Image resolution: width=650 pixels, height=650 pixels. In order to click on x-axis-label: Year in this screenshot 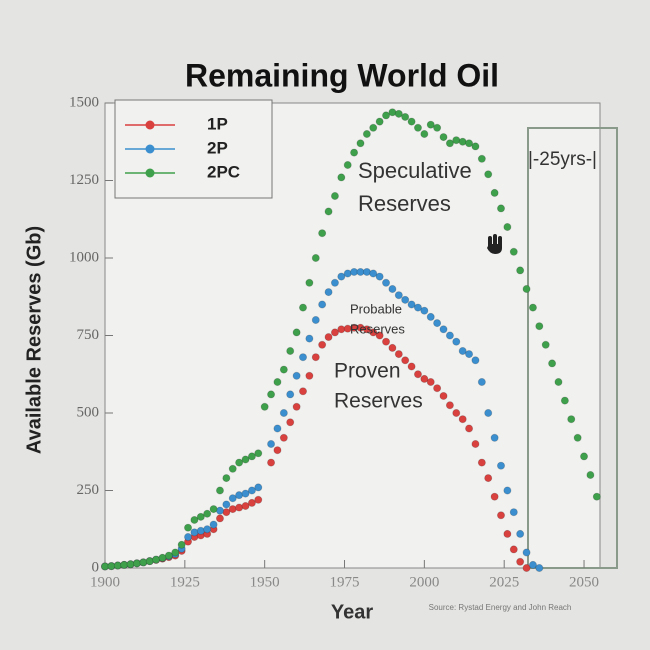, I will do `click(352, 612)`.